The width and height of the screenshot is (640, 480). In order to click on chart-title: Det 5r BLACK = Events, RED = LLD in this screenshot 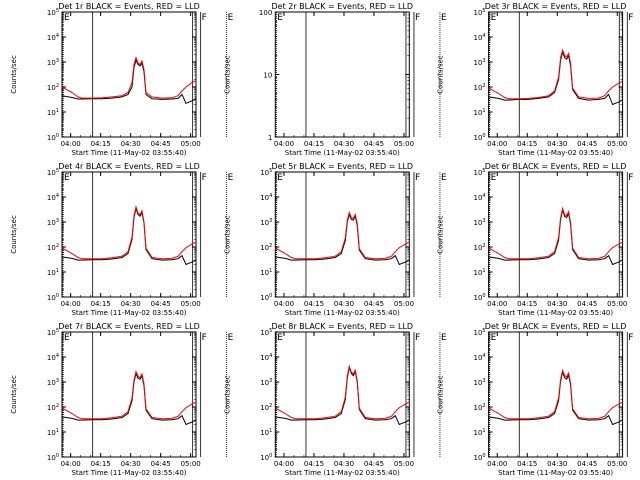, I will do `click(343, 166)`.